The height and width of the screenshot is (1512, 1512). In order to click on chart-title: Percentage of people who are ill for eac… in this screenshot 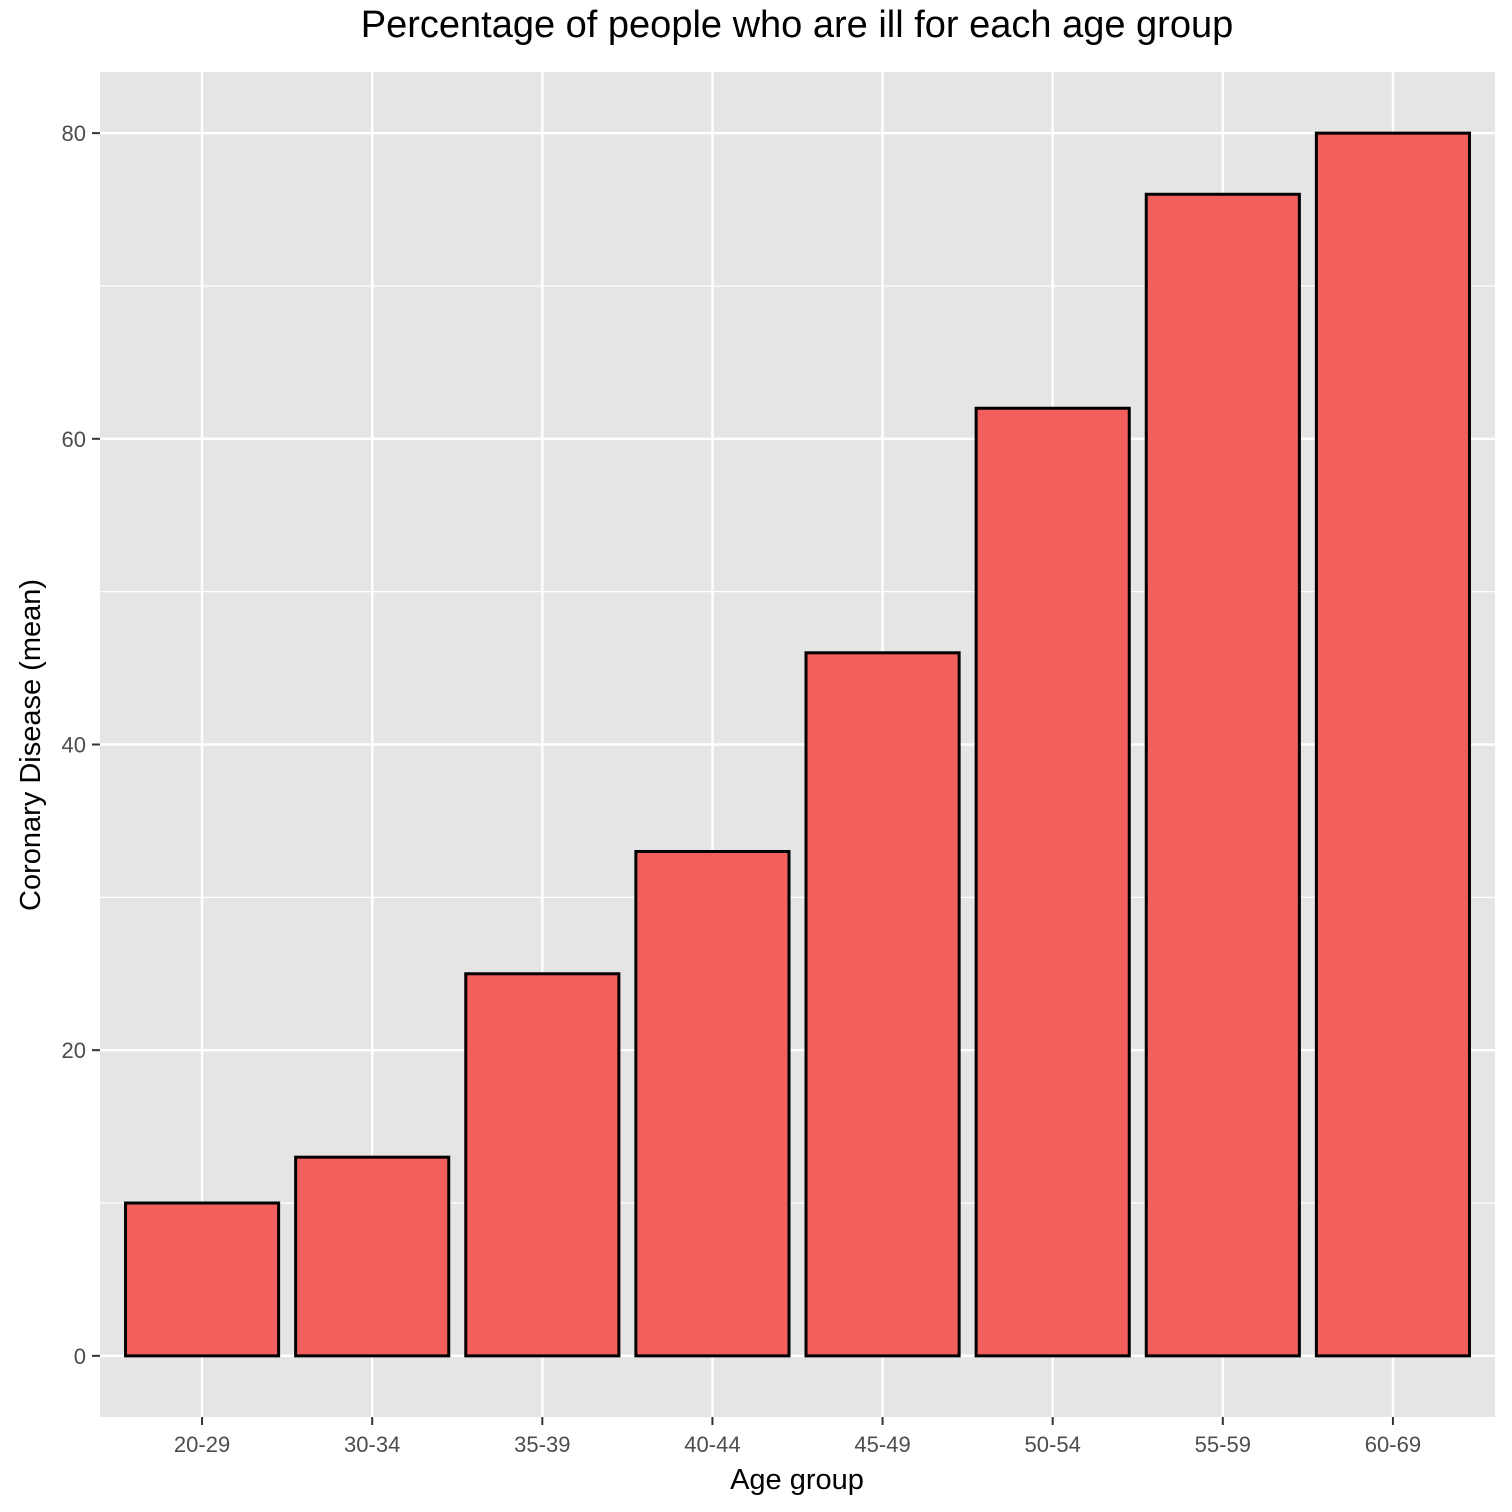, I will do `click(797, 25)`.